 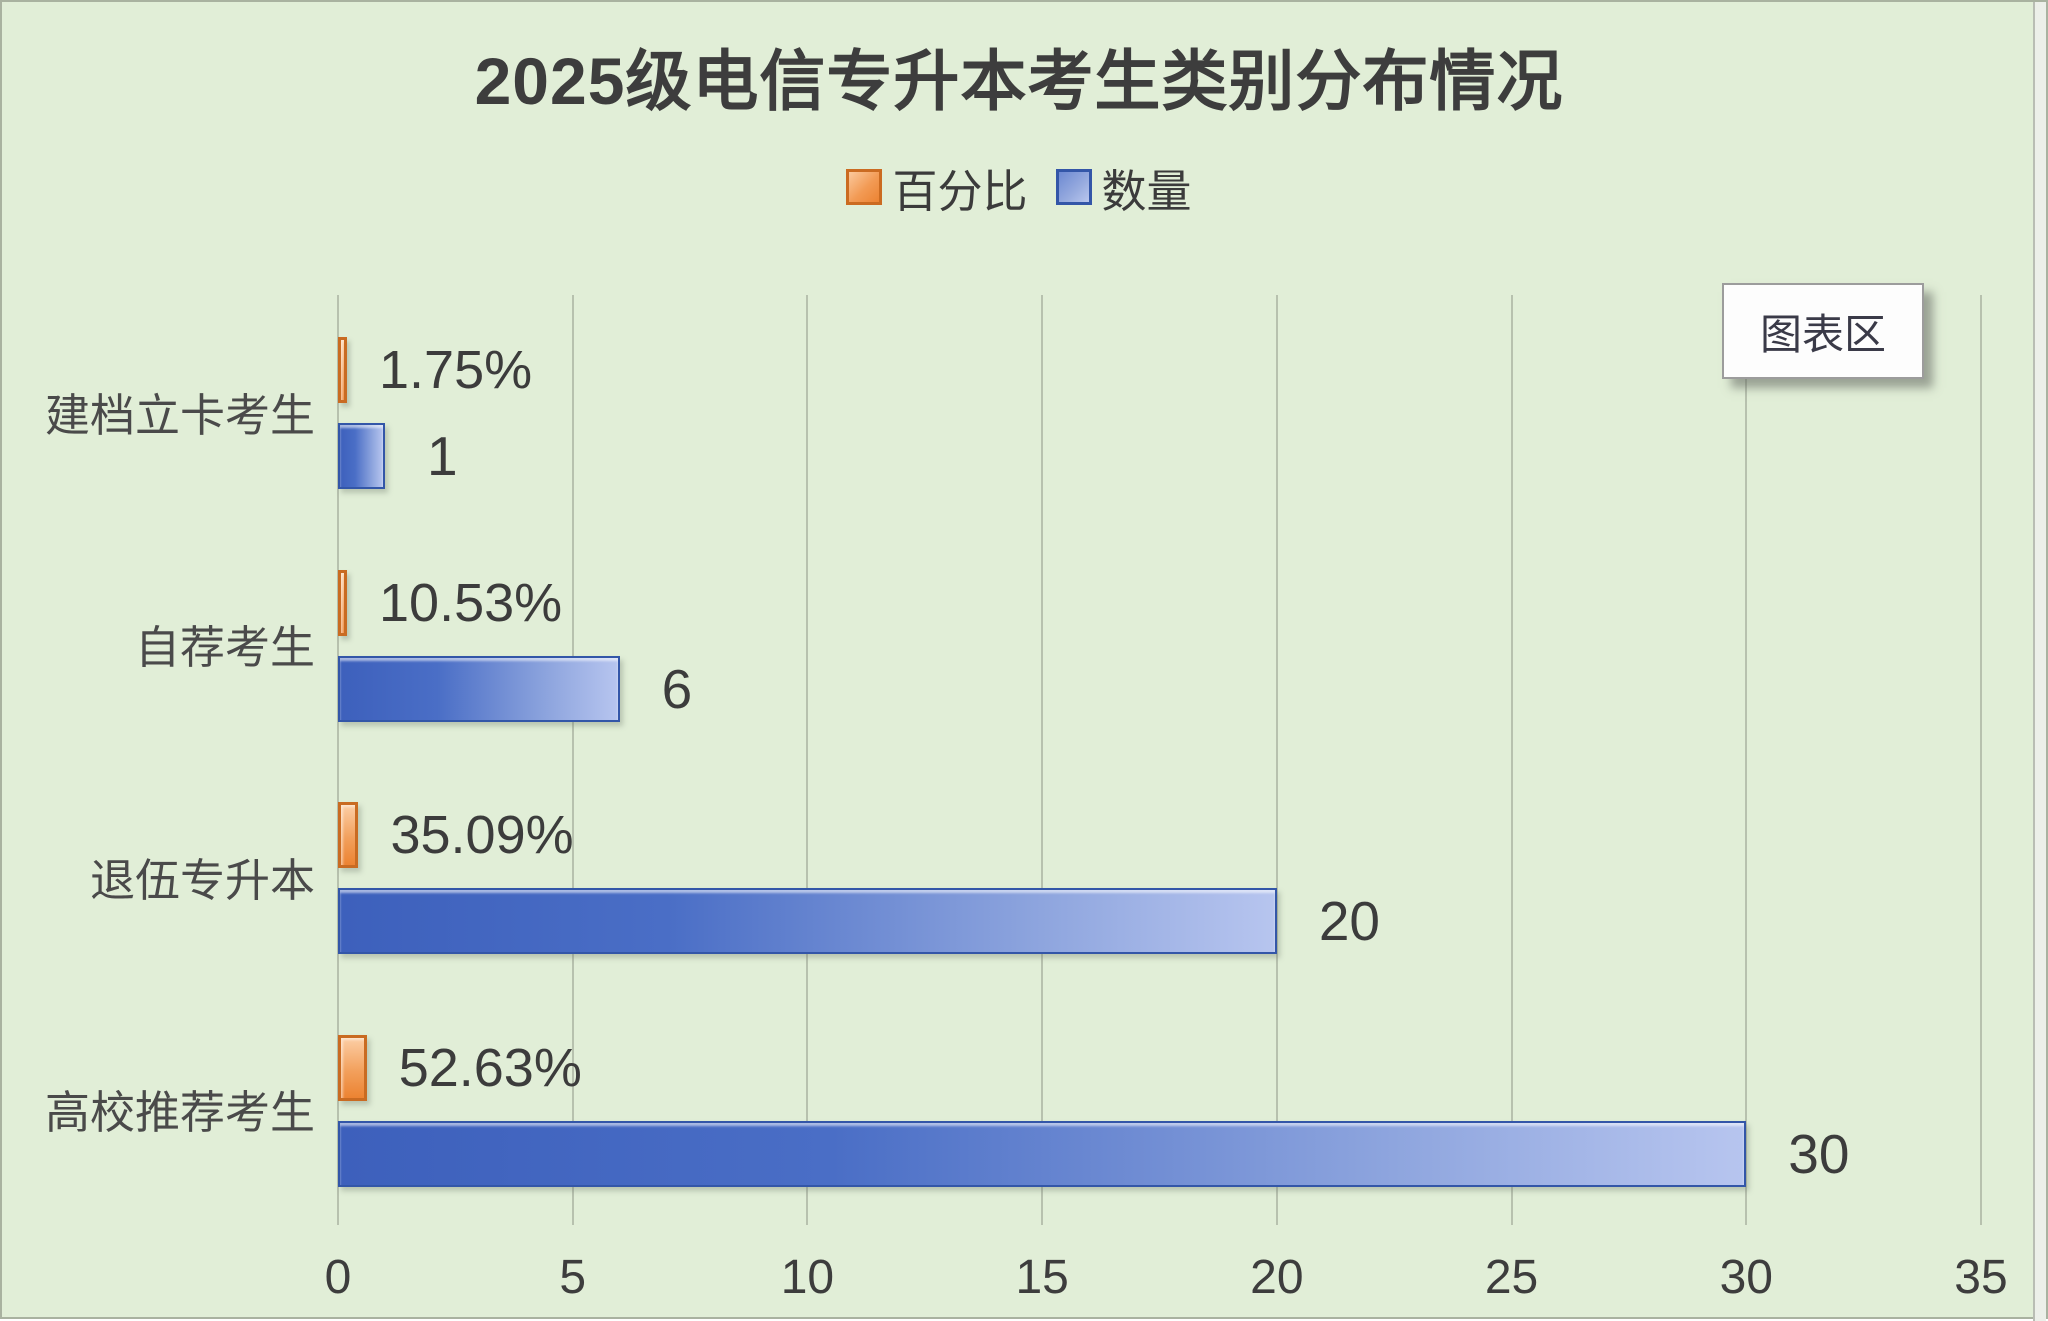 What do you see at coordinates (677, 688) in the screenshot?
I see `count-value-label: 6` at bounding box center [677, 688].